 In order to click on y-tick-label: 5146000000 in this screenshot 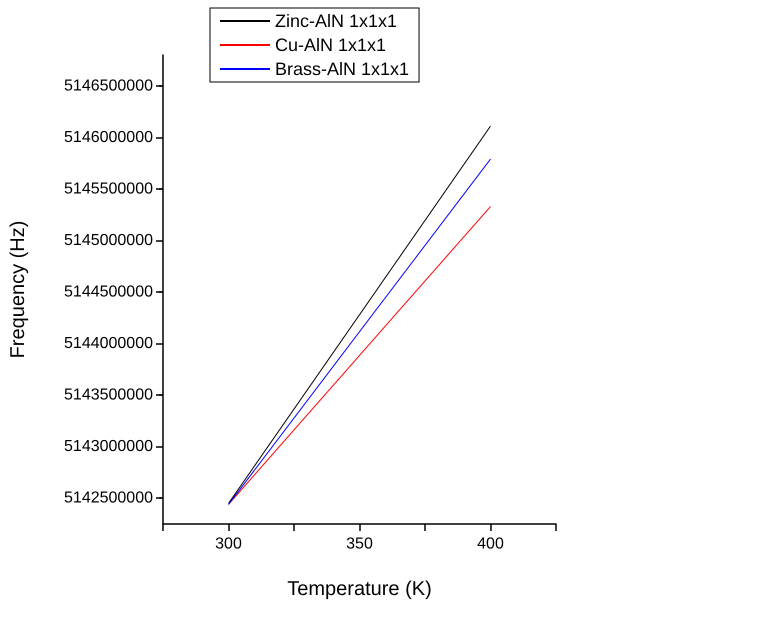, I will do `click(109, 137)`.